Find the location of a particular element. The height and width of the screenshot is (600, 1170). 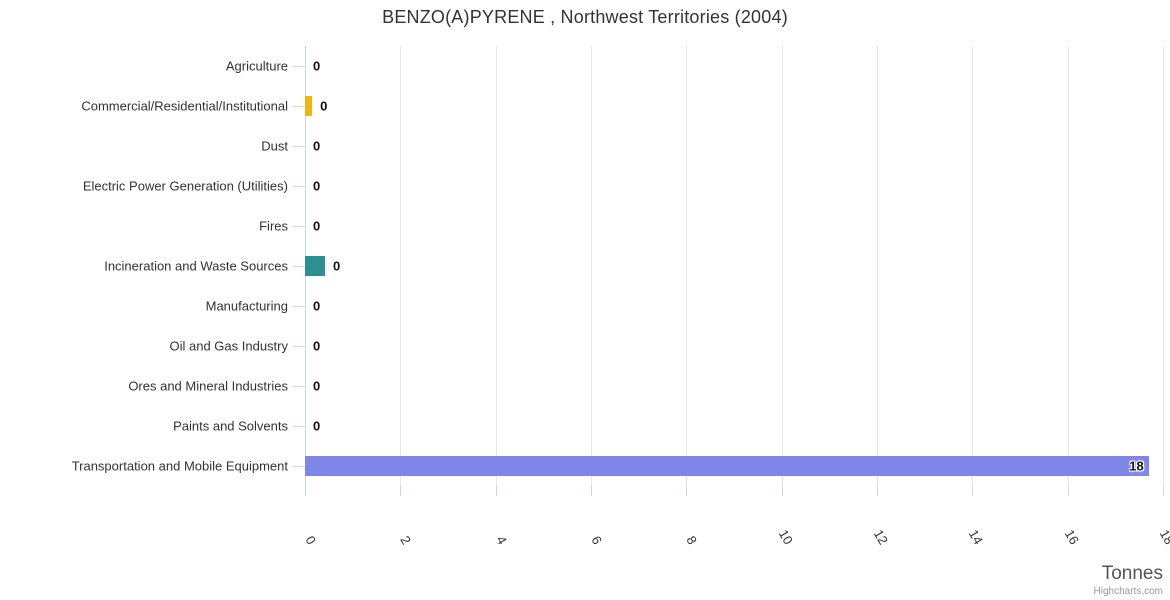

category-label: Paints and Solvents is located at coordinates (230, 426).